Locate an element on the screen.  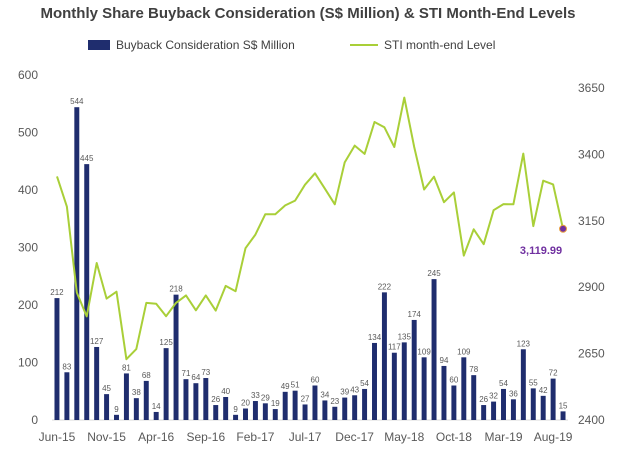
x-tick-label: Feb-17 is located at coordinates (255, 437).